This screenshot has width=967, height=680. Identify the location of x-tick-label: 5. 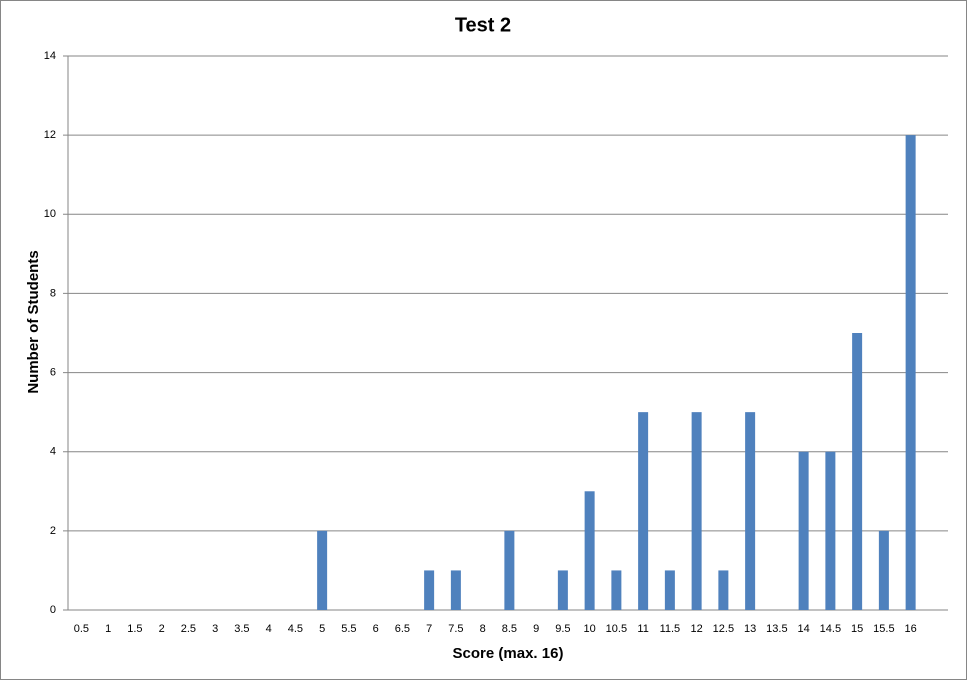
(322, 629).